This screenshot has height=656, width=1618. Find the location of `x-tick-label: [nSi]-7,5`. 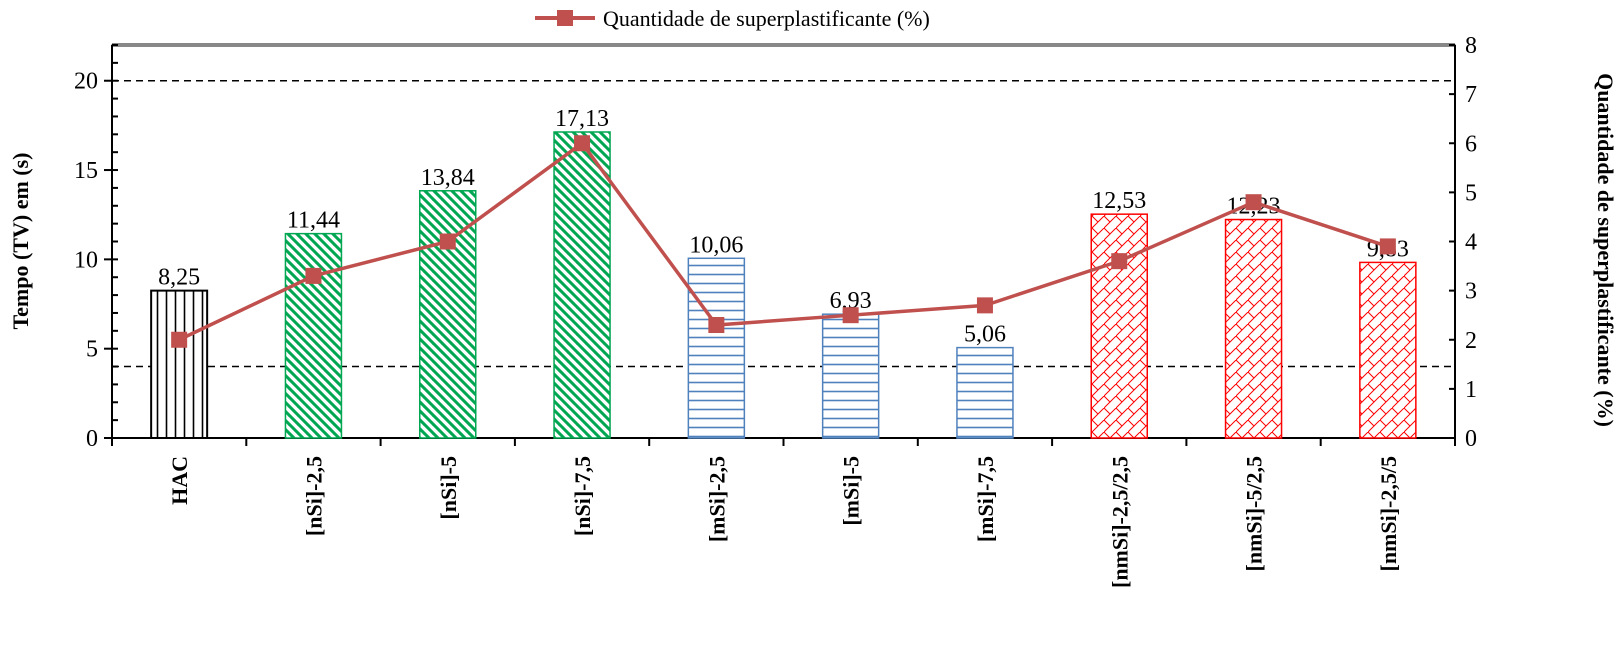

x-tick-label: [nSi]-7,5 is located at coordinates (582, 496).